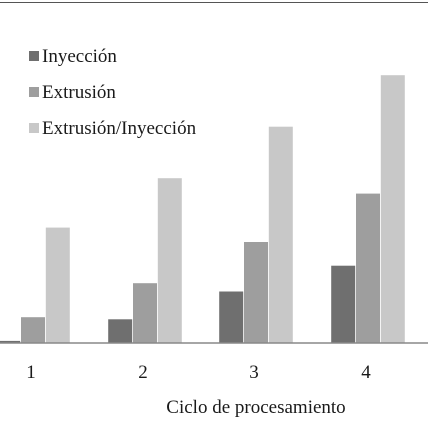 The width and height of the screenshot is (428, 428). What do you see at coordinates (31, 372) in the screenshot?
I see `x-tick-label-1: 1` at bounding box center [31, 372].